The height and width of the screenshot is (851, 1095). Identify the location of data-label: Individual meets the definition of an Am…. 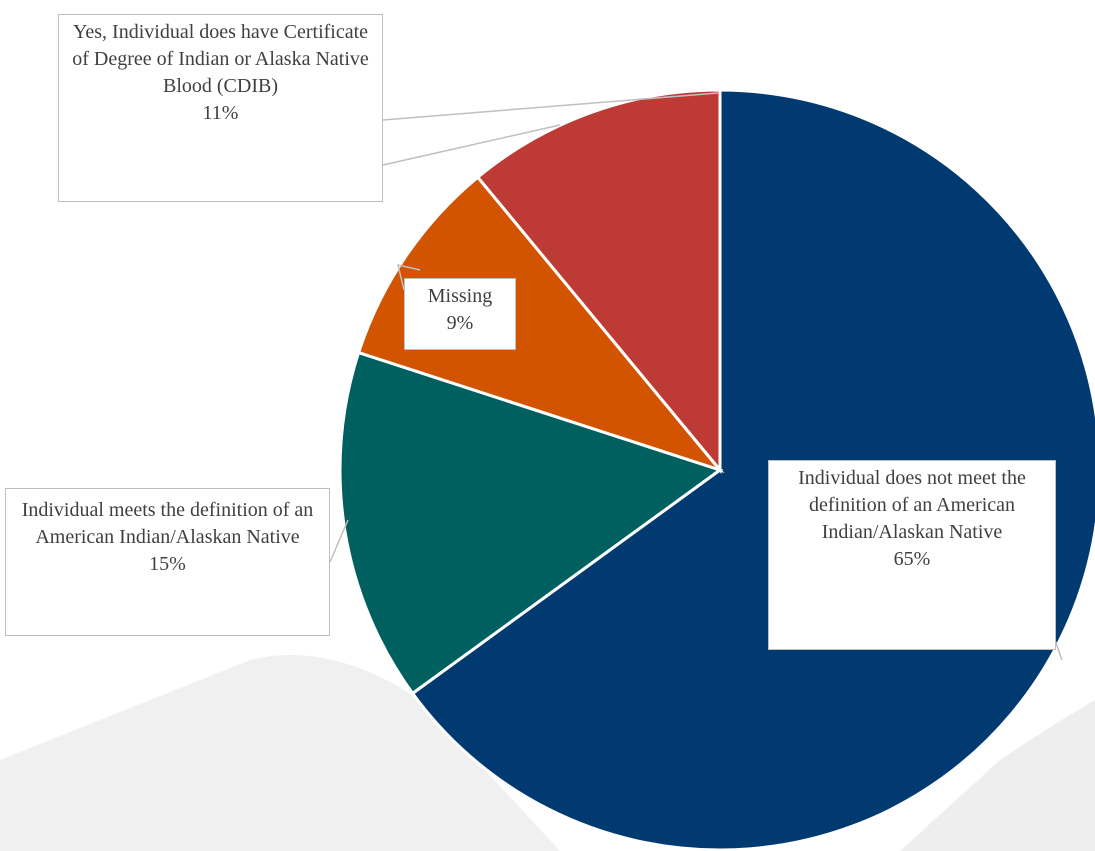
(167, 562).